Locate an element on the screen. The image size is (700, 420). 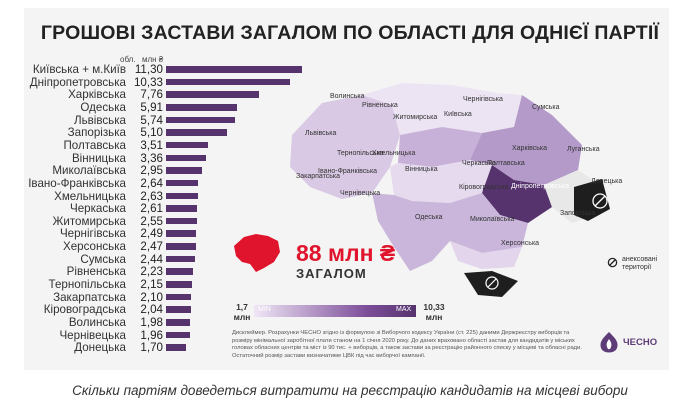
map-north is located at coordinates (442, 109).